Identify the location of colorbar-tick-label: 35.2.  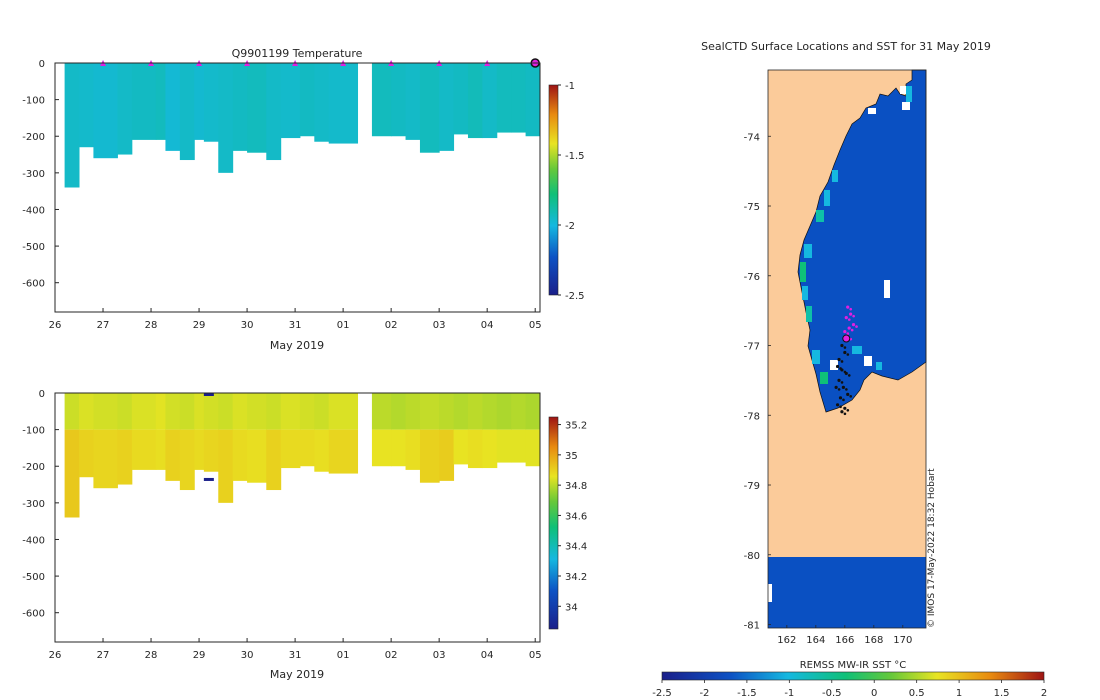
(576, 426).